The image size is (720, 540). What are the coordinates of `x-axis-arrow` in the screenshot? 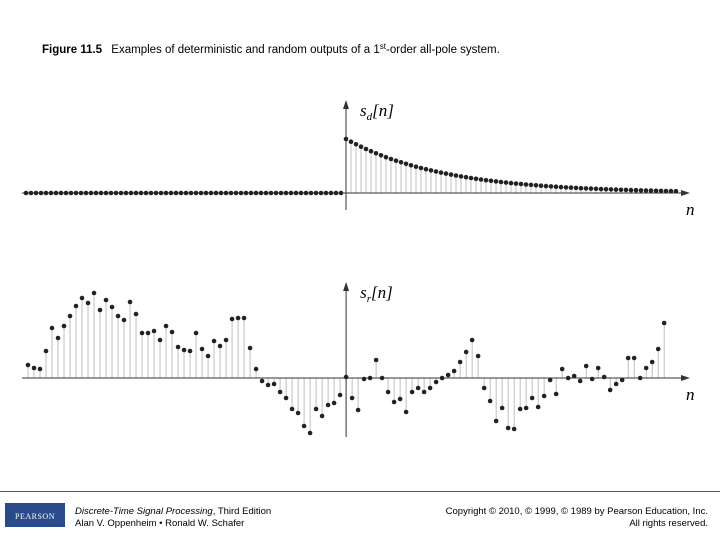 It's located at (685, 193).